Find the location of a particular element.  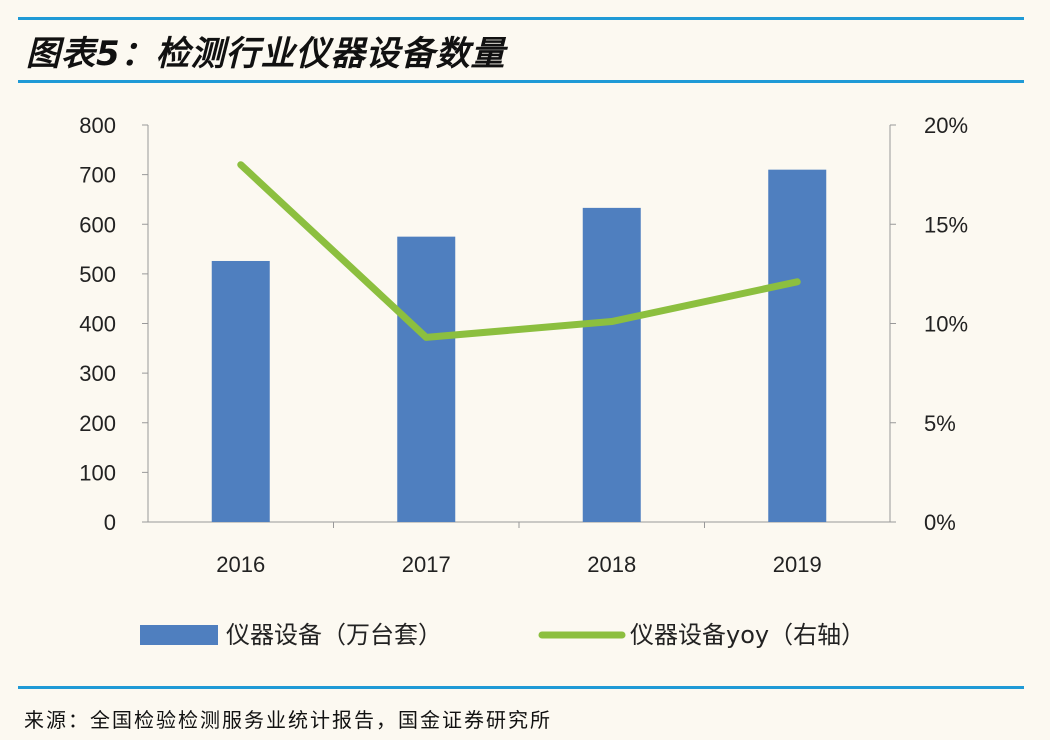

yoy-point-2016 is located at coordinates (240, 164).